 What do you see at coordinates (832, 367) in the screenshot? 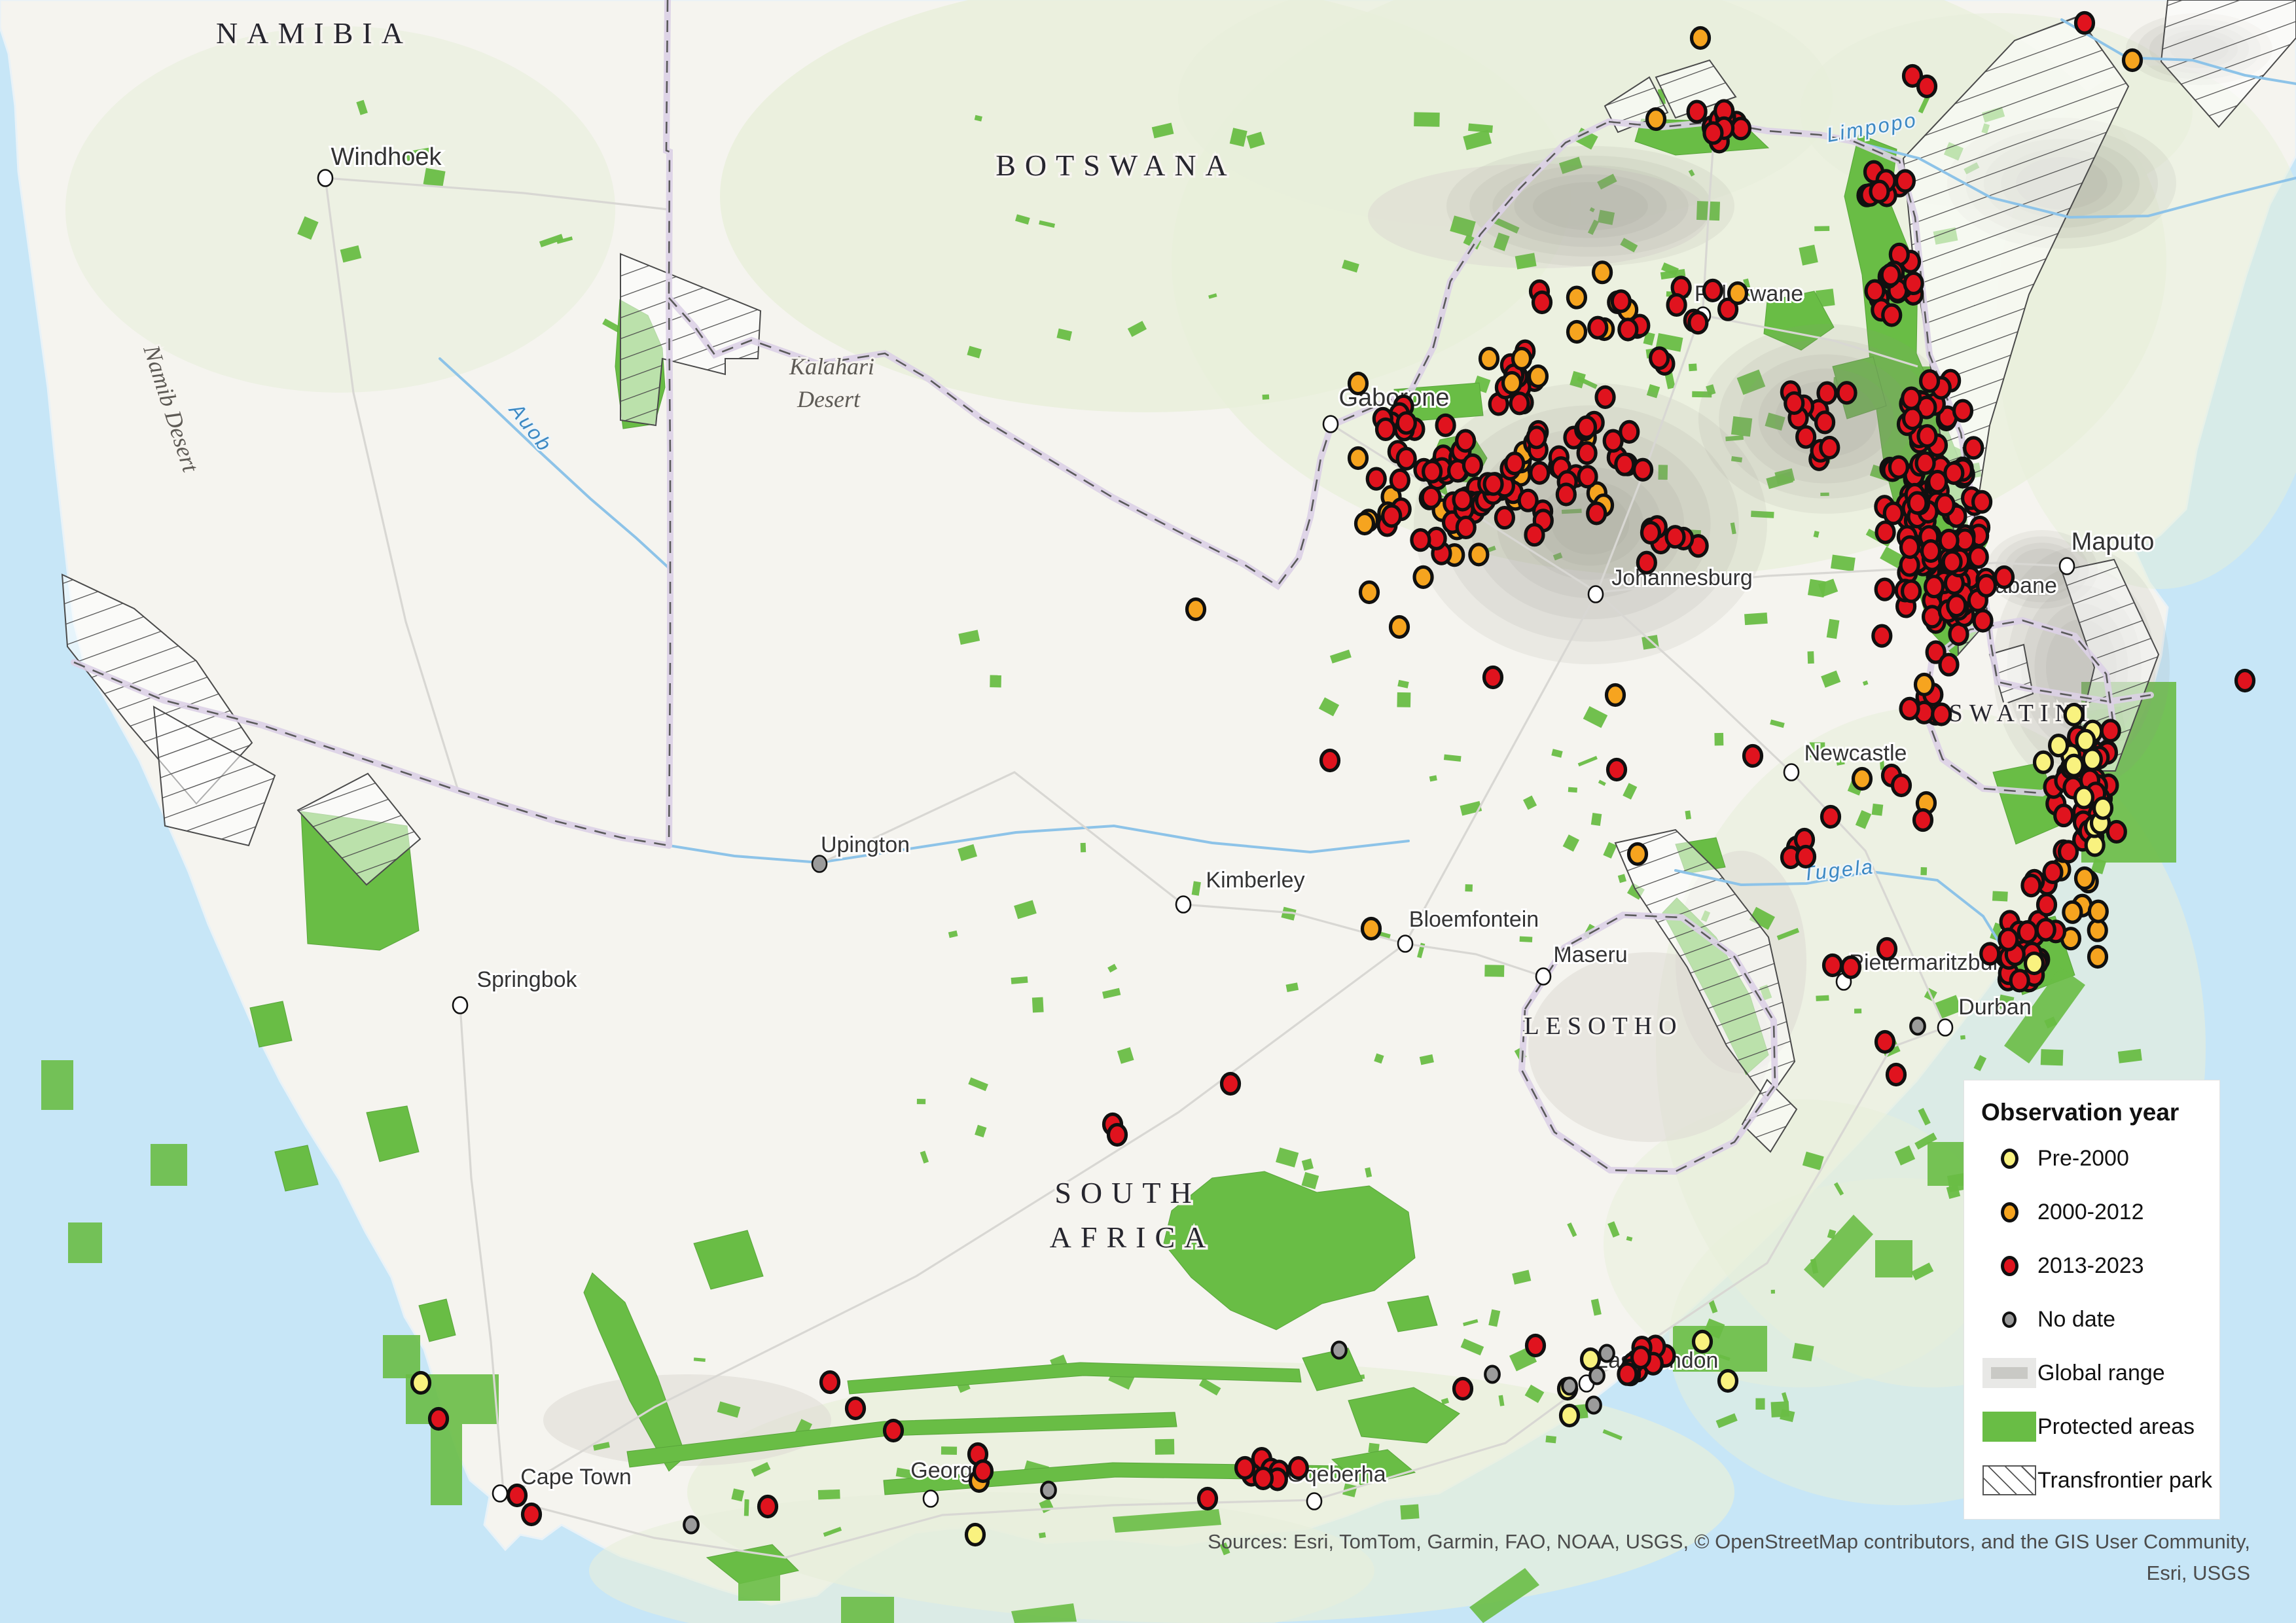
I see `desert-label: Kalahari` at bounding box center [832, 367].